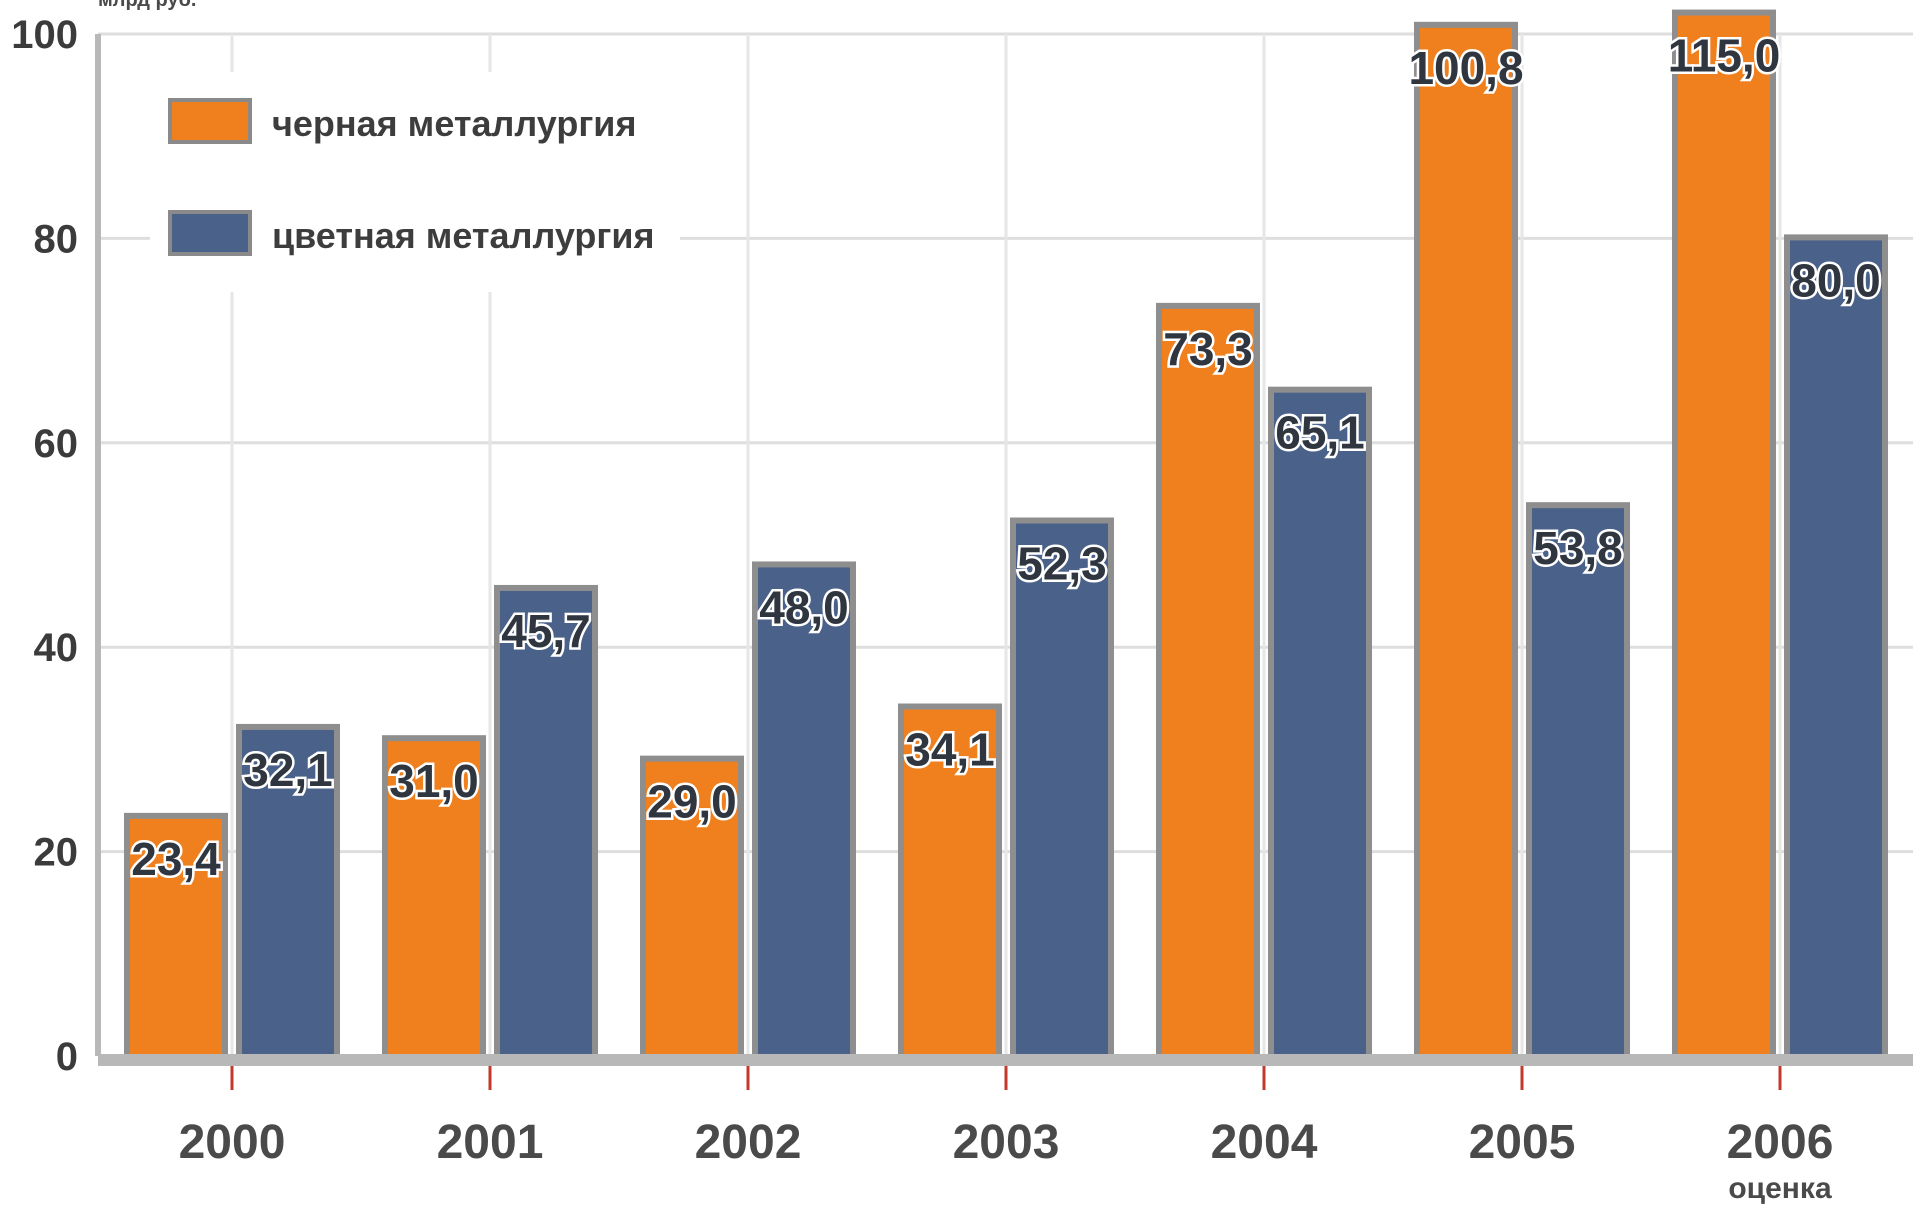  I want to click on bar-nonferrous-2005, so click(1578, 781).